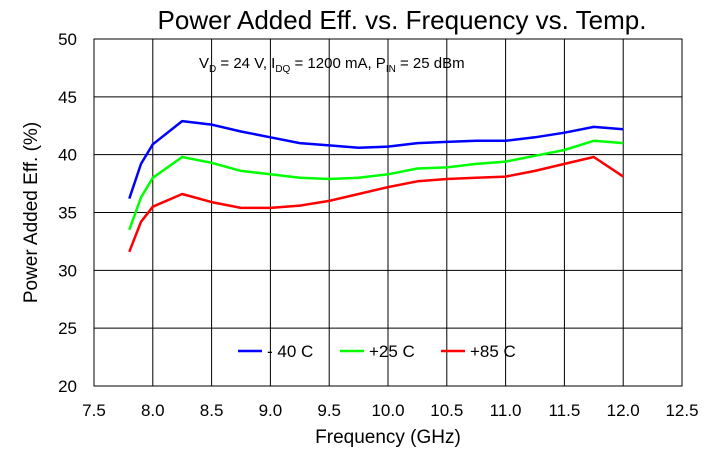 This screenshot has height=453, width=708. I want to click on x-tick-label: 10.5, so click(446, 410).